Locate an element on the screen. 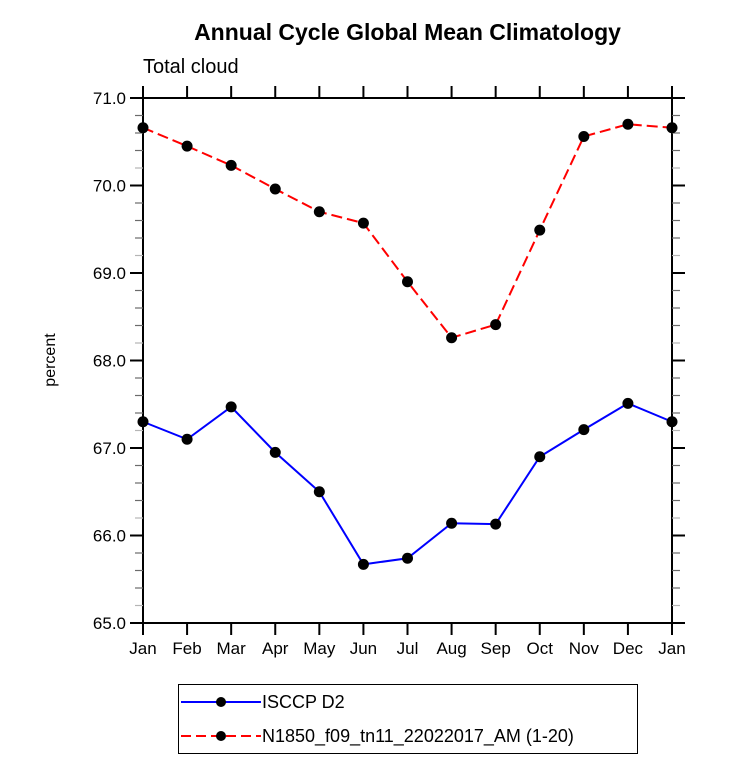  y-tick-label: 69.0 is located at coordinates (109, 273).